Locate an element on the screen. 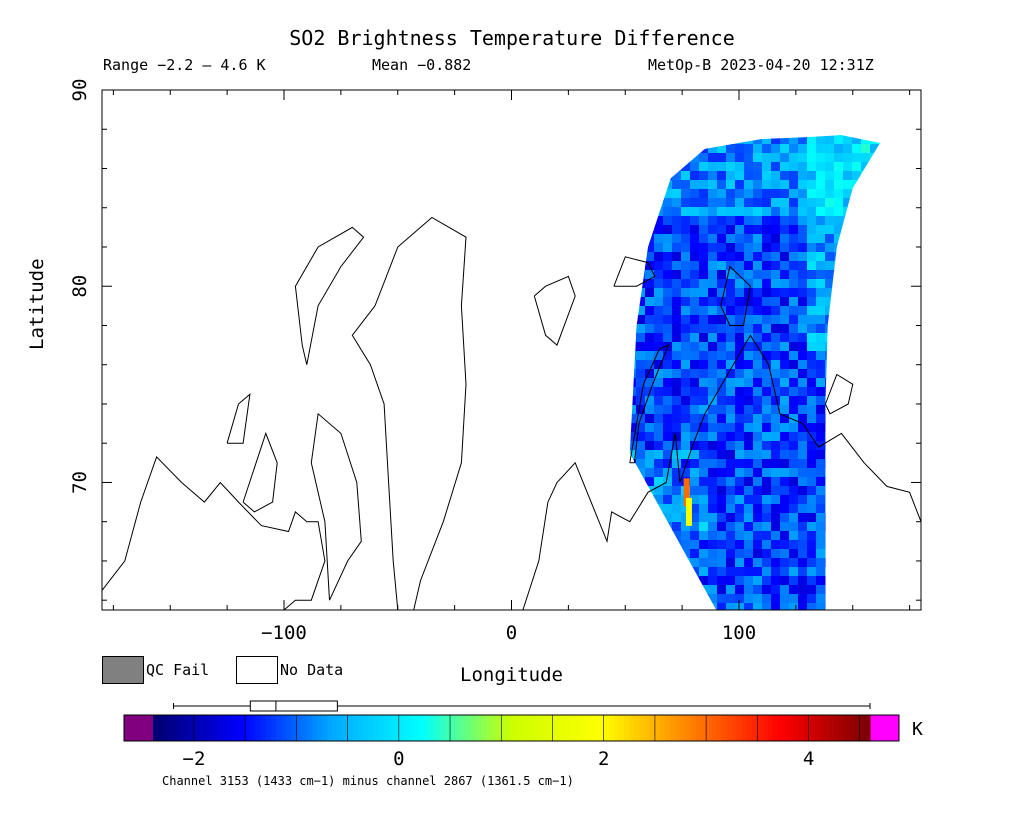 This screenshot has width=1024, height=813. colorbar-units: K is located at coordinates (917, 729).